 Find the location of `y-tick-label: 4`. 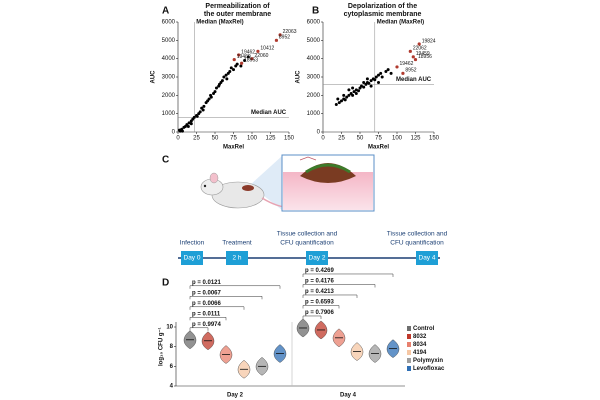

y-tick-label: 4 is located at coordinates (172, 387).